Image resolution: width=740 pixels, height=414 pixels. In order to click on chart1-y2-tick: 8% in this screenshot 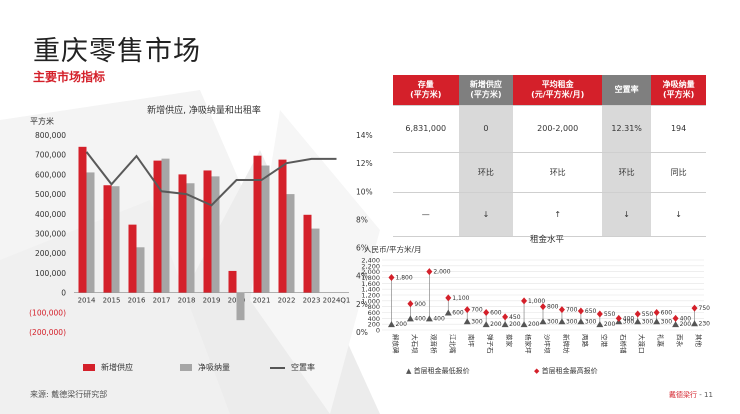, I will do `click(362, 219)`.